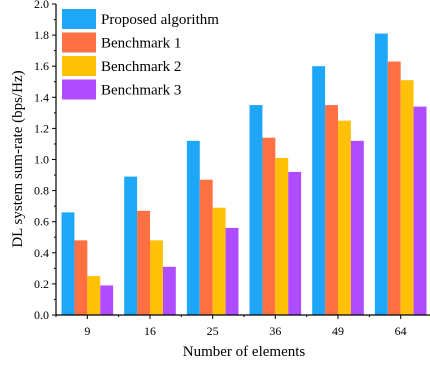 The height and width of the screenshot is (366, 430). What do you see at coordinates (41, 97) in the screenshot?
I see `y-tick-label: 1.4` at bounding box center [41, 97].